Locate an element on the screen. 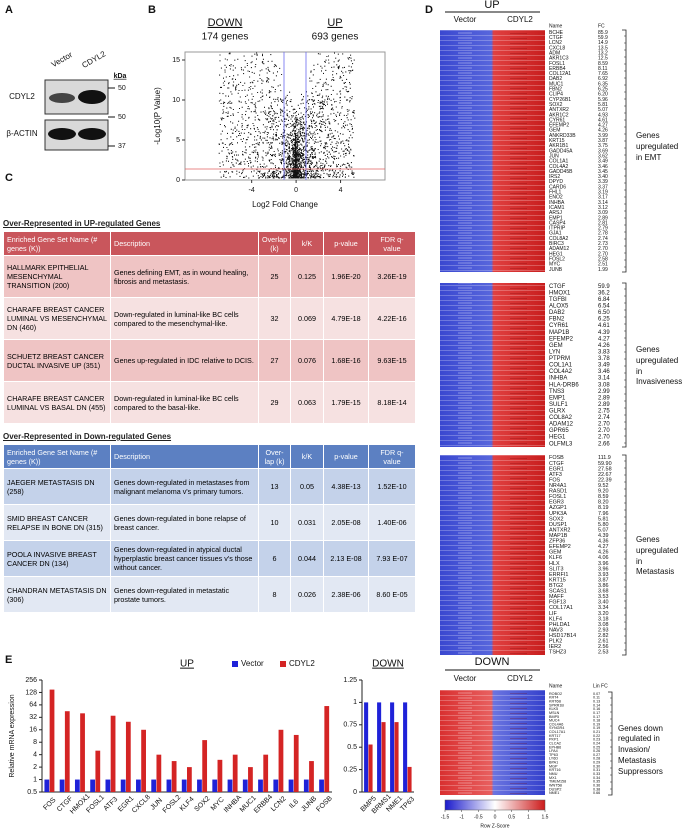  fold-change: 3.37 is located at coordinates (603, 187).